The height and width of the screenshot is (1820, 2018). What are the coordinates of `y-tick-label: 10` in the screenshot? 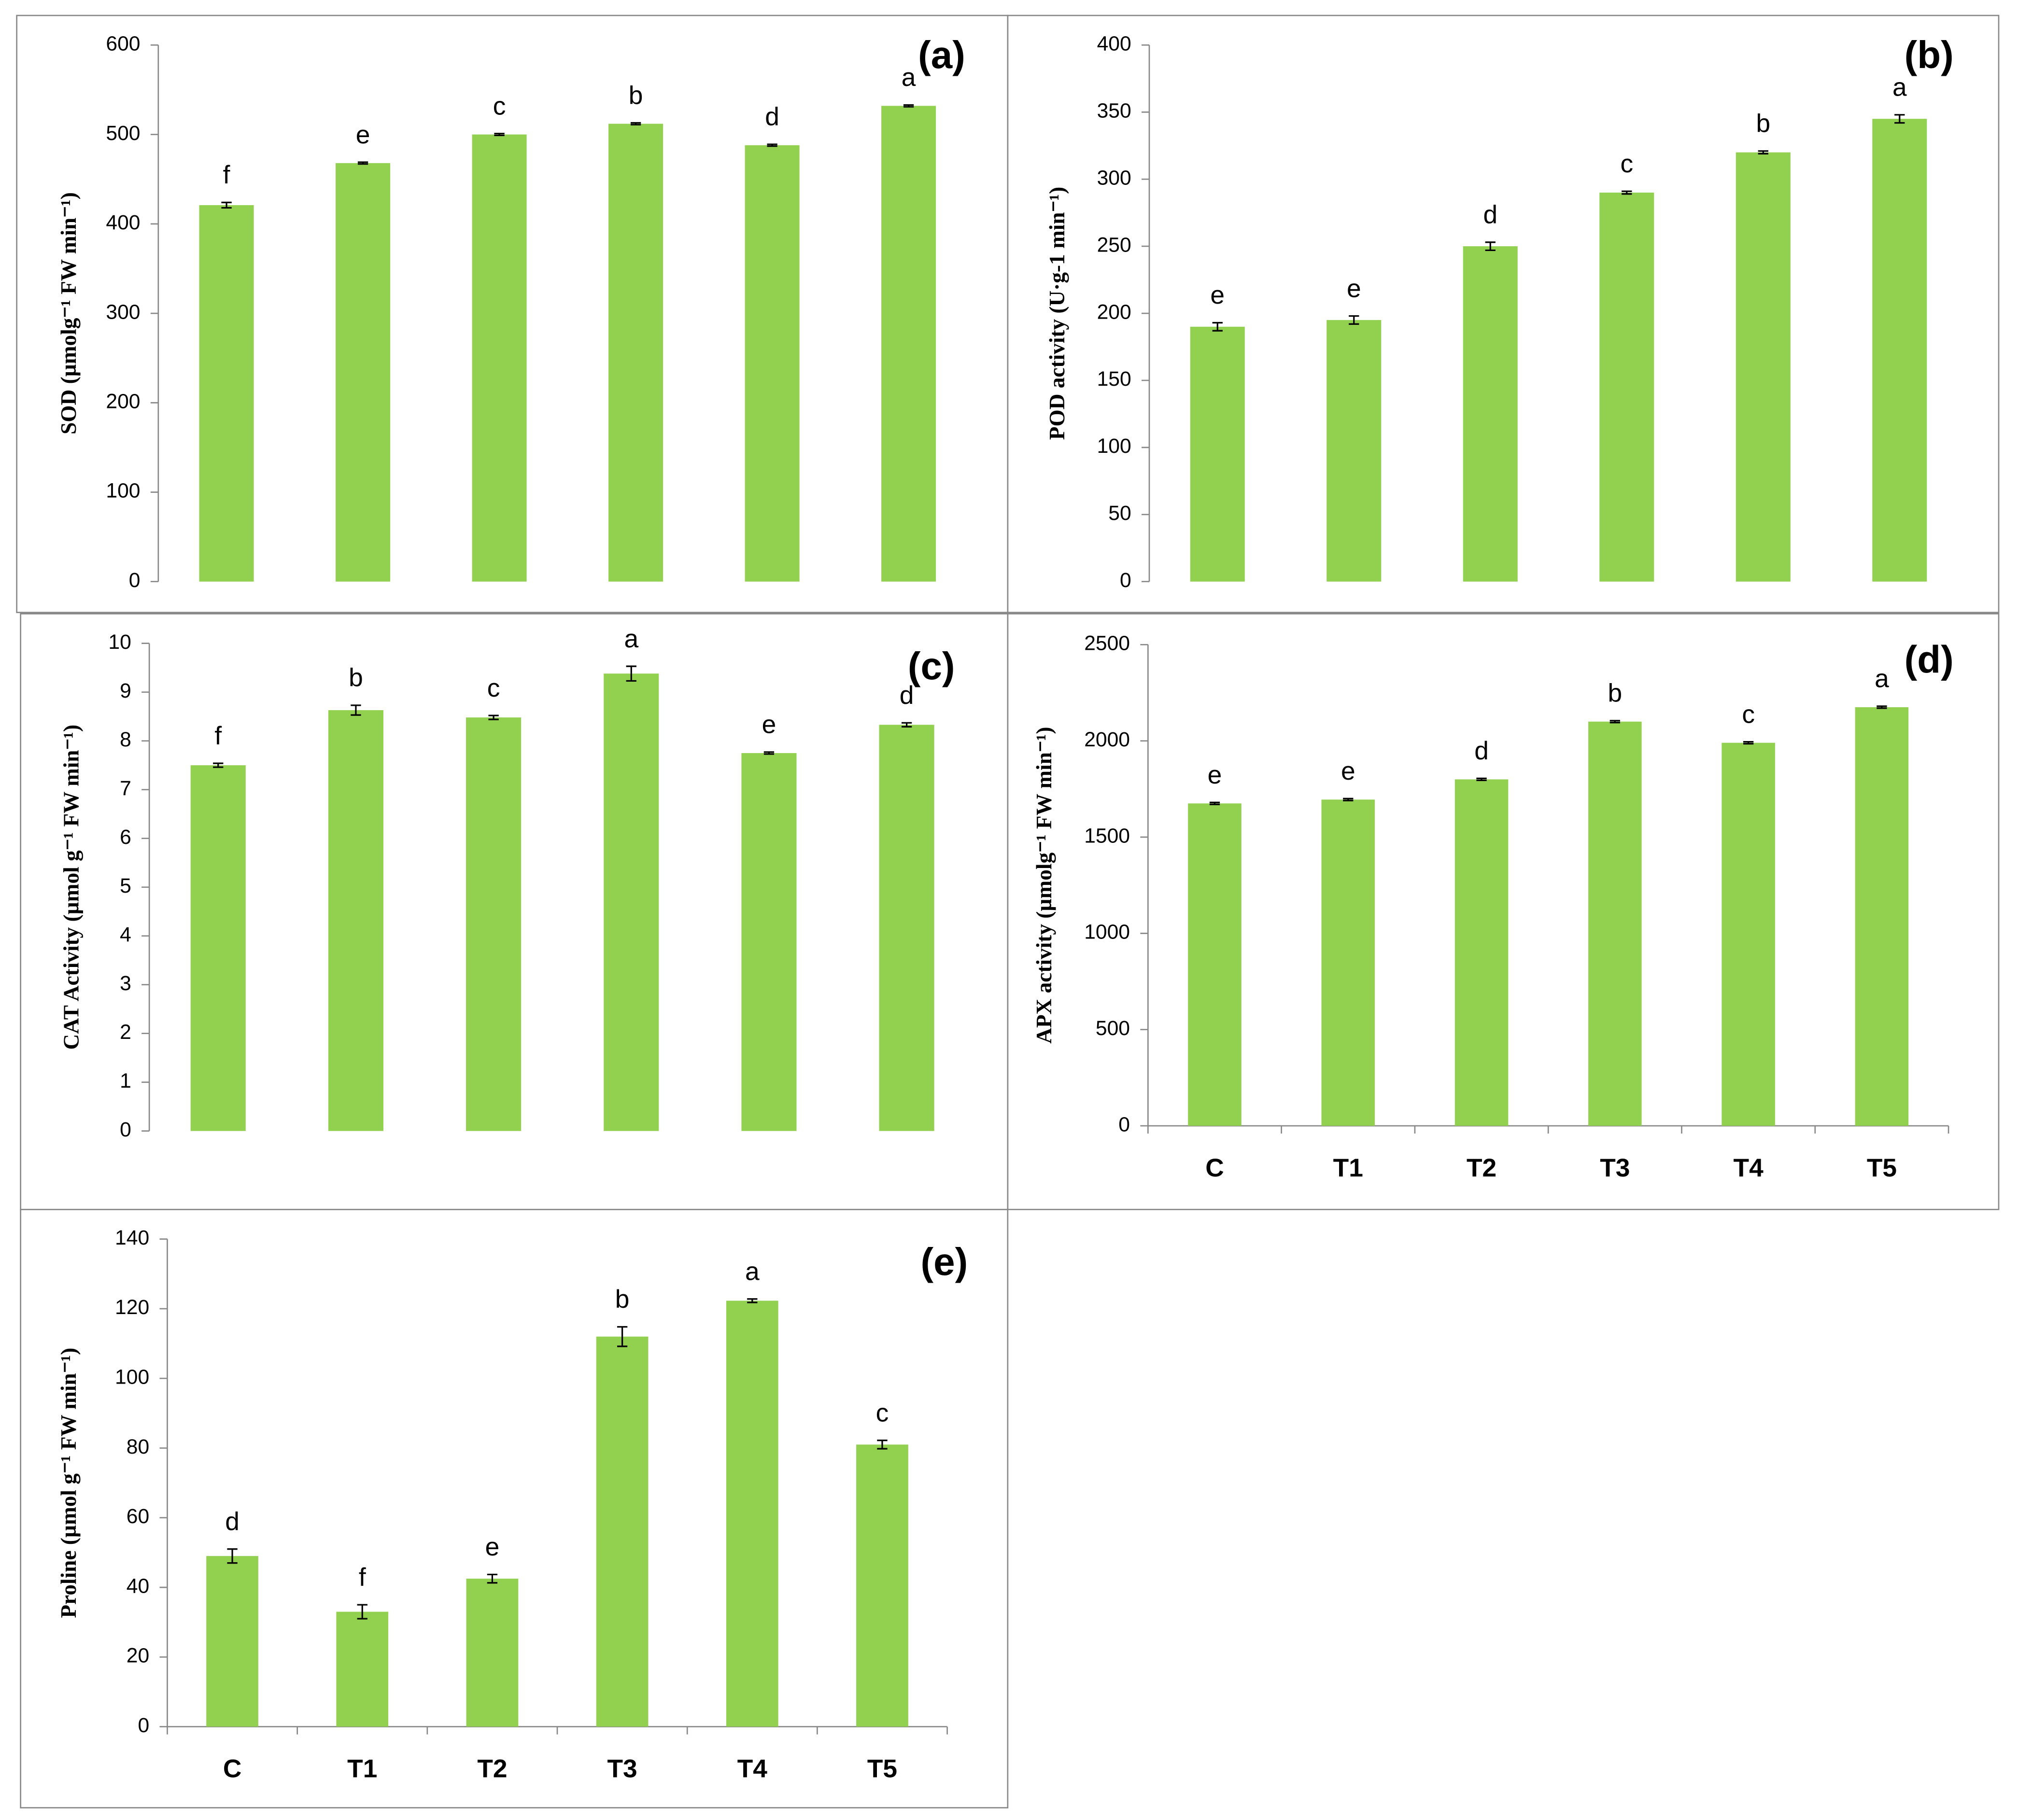 It's located at (119, 642).